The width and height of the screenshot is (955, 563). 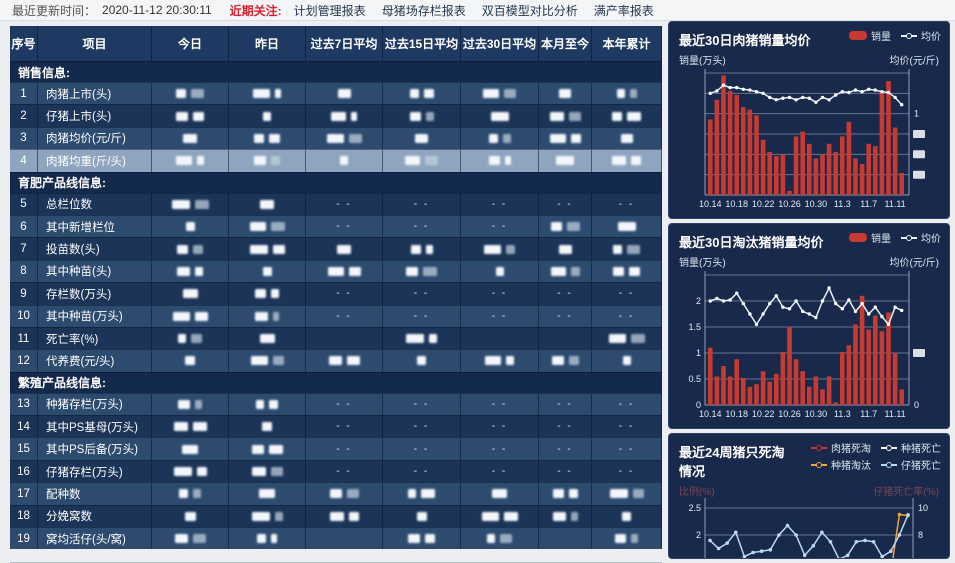 I want to click on table-row-18: 18 分娩窝数, so click(x=336, y=516).